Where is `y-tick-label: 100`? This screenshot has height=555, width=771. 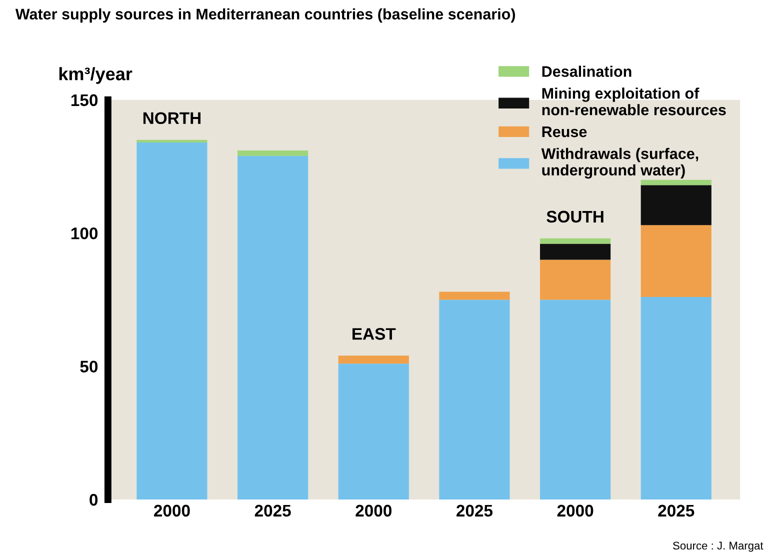 y-tick-label: 100 is located at coordinates (84, 234).